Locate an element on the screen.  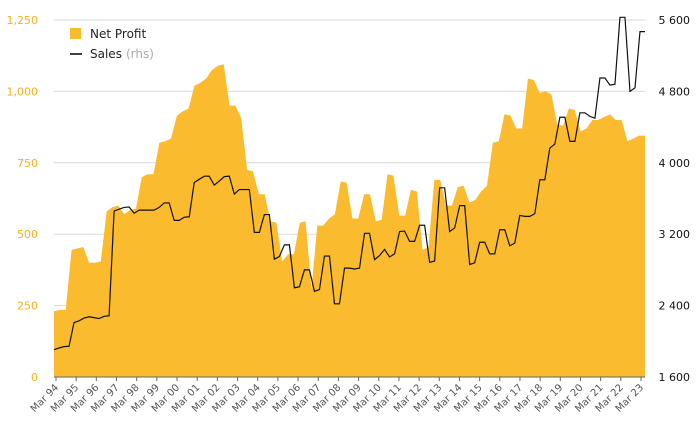
legend-swatch-net-profit is located at coordinates (75, 33).